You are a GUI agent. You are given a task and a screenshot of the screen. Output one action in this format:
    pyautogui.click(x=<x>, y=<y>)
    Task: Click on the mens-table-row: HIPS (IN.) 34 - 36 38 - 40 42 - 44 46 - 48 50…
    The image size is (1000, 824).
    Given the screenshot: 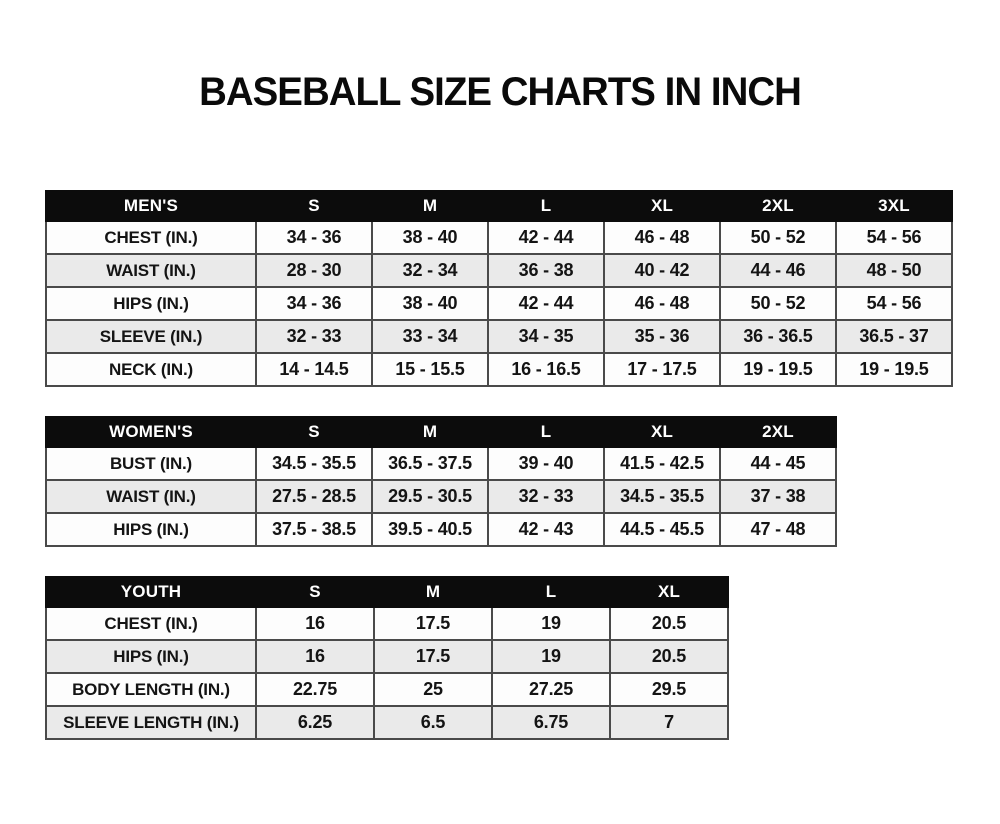 What is the action you would take?
    pyautogui.click(x=499, y=303)
    